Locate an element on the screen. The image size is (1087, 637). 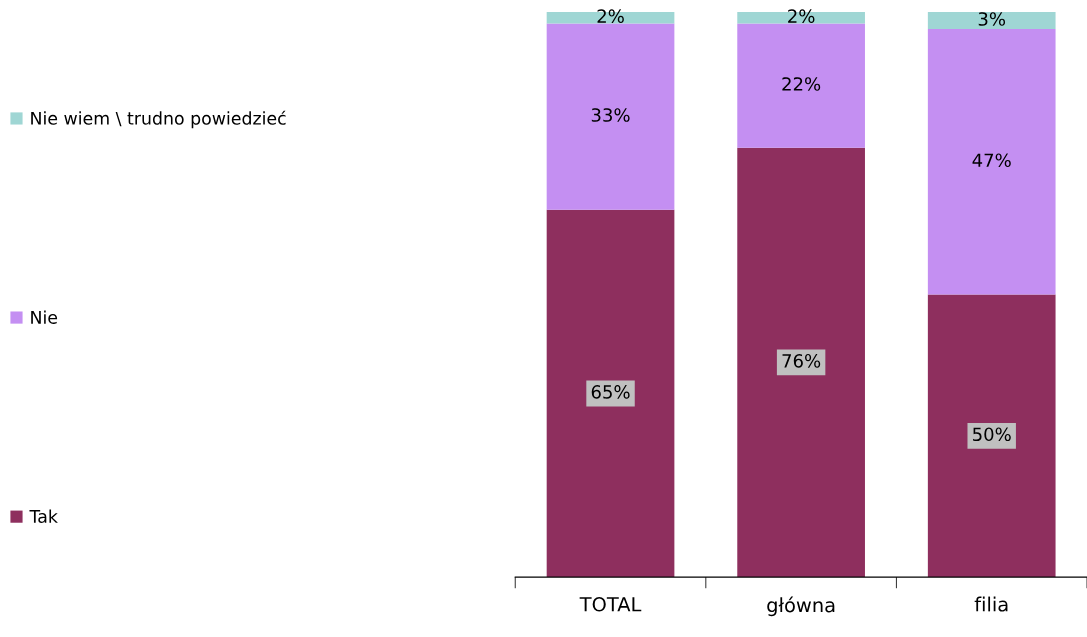
x-tick-label: główna is located at coordinates (801, 606).